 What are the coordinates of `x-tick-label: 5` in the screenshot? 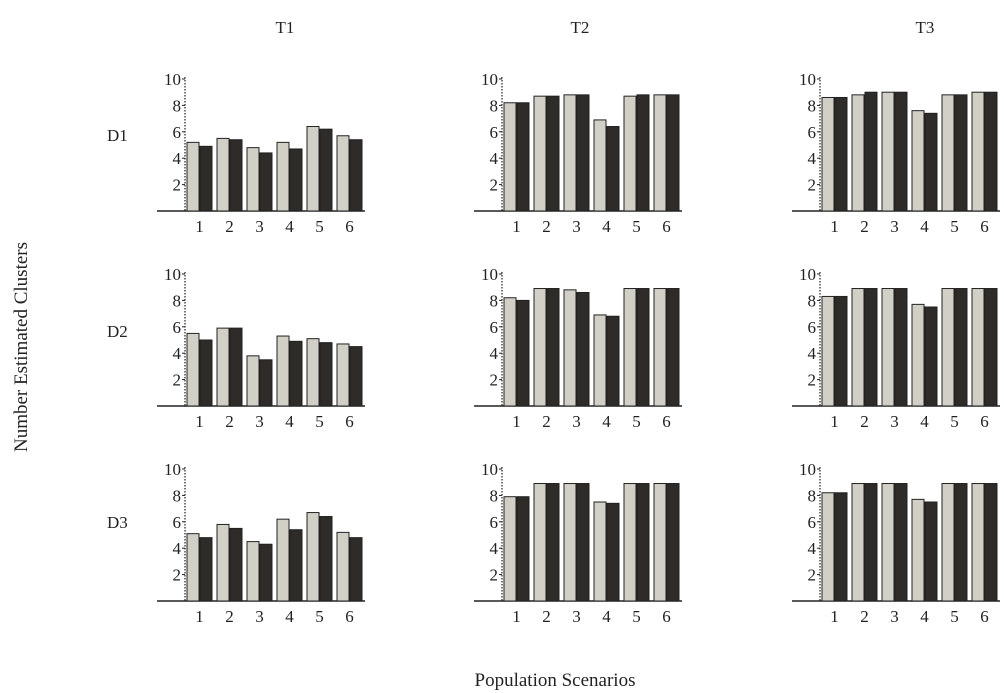 It's located at (319, 421).